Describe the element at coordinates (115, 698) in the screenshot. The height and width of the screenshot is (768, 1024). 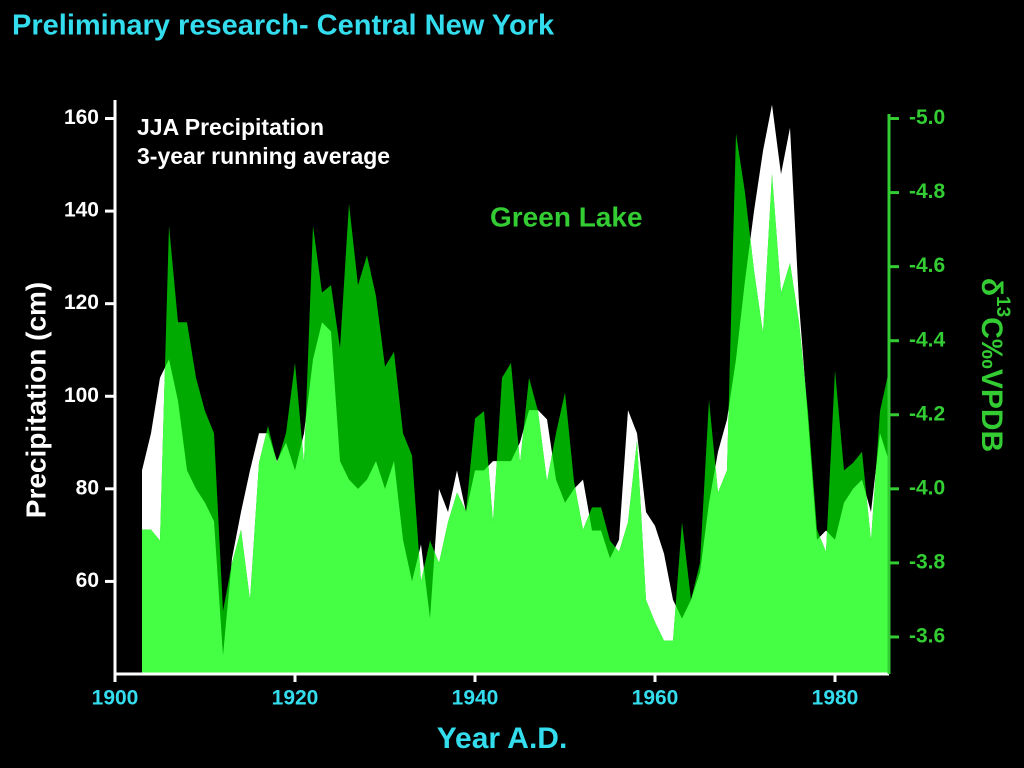
I see `x-tick-label: 1900` at that location.